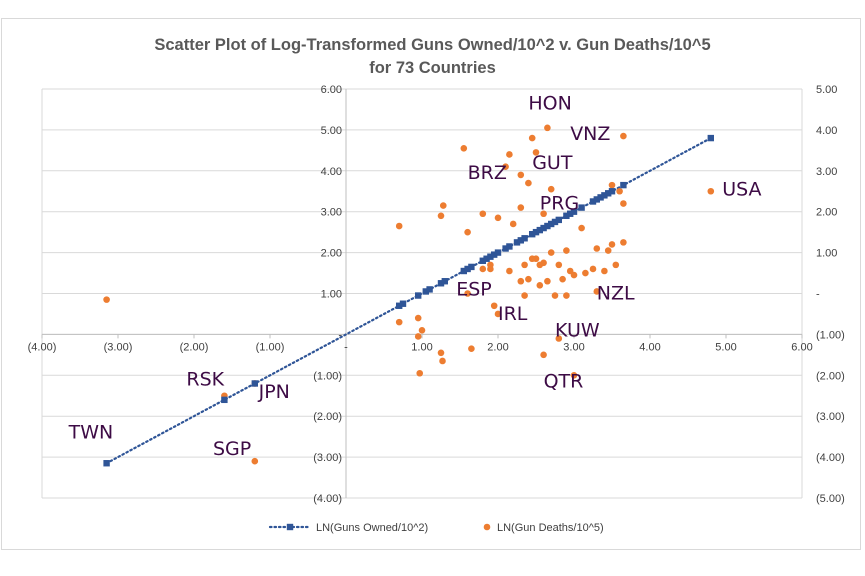 The image size is (865, 576). I want to click on x-tick-label: (3.00), so click(118, 347).